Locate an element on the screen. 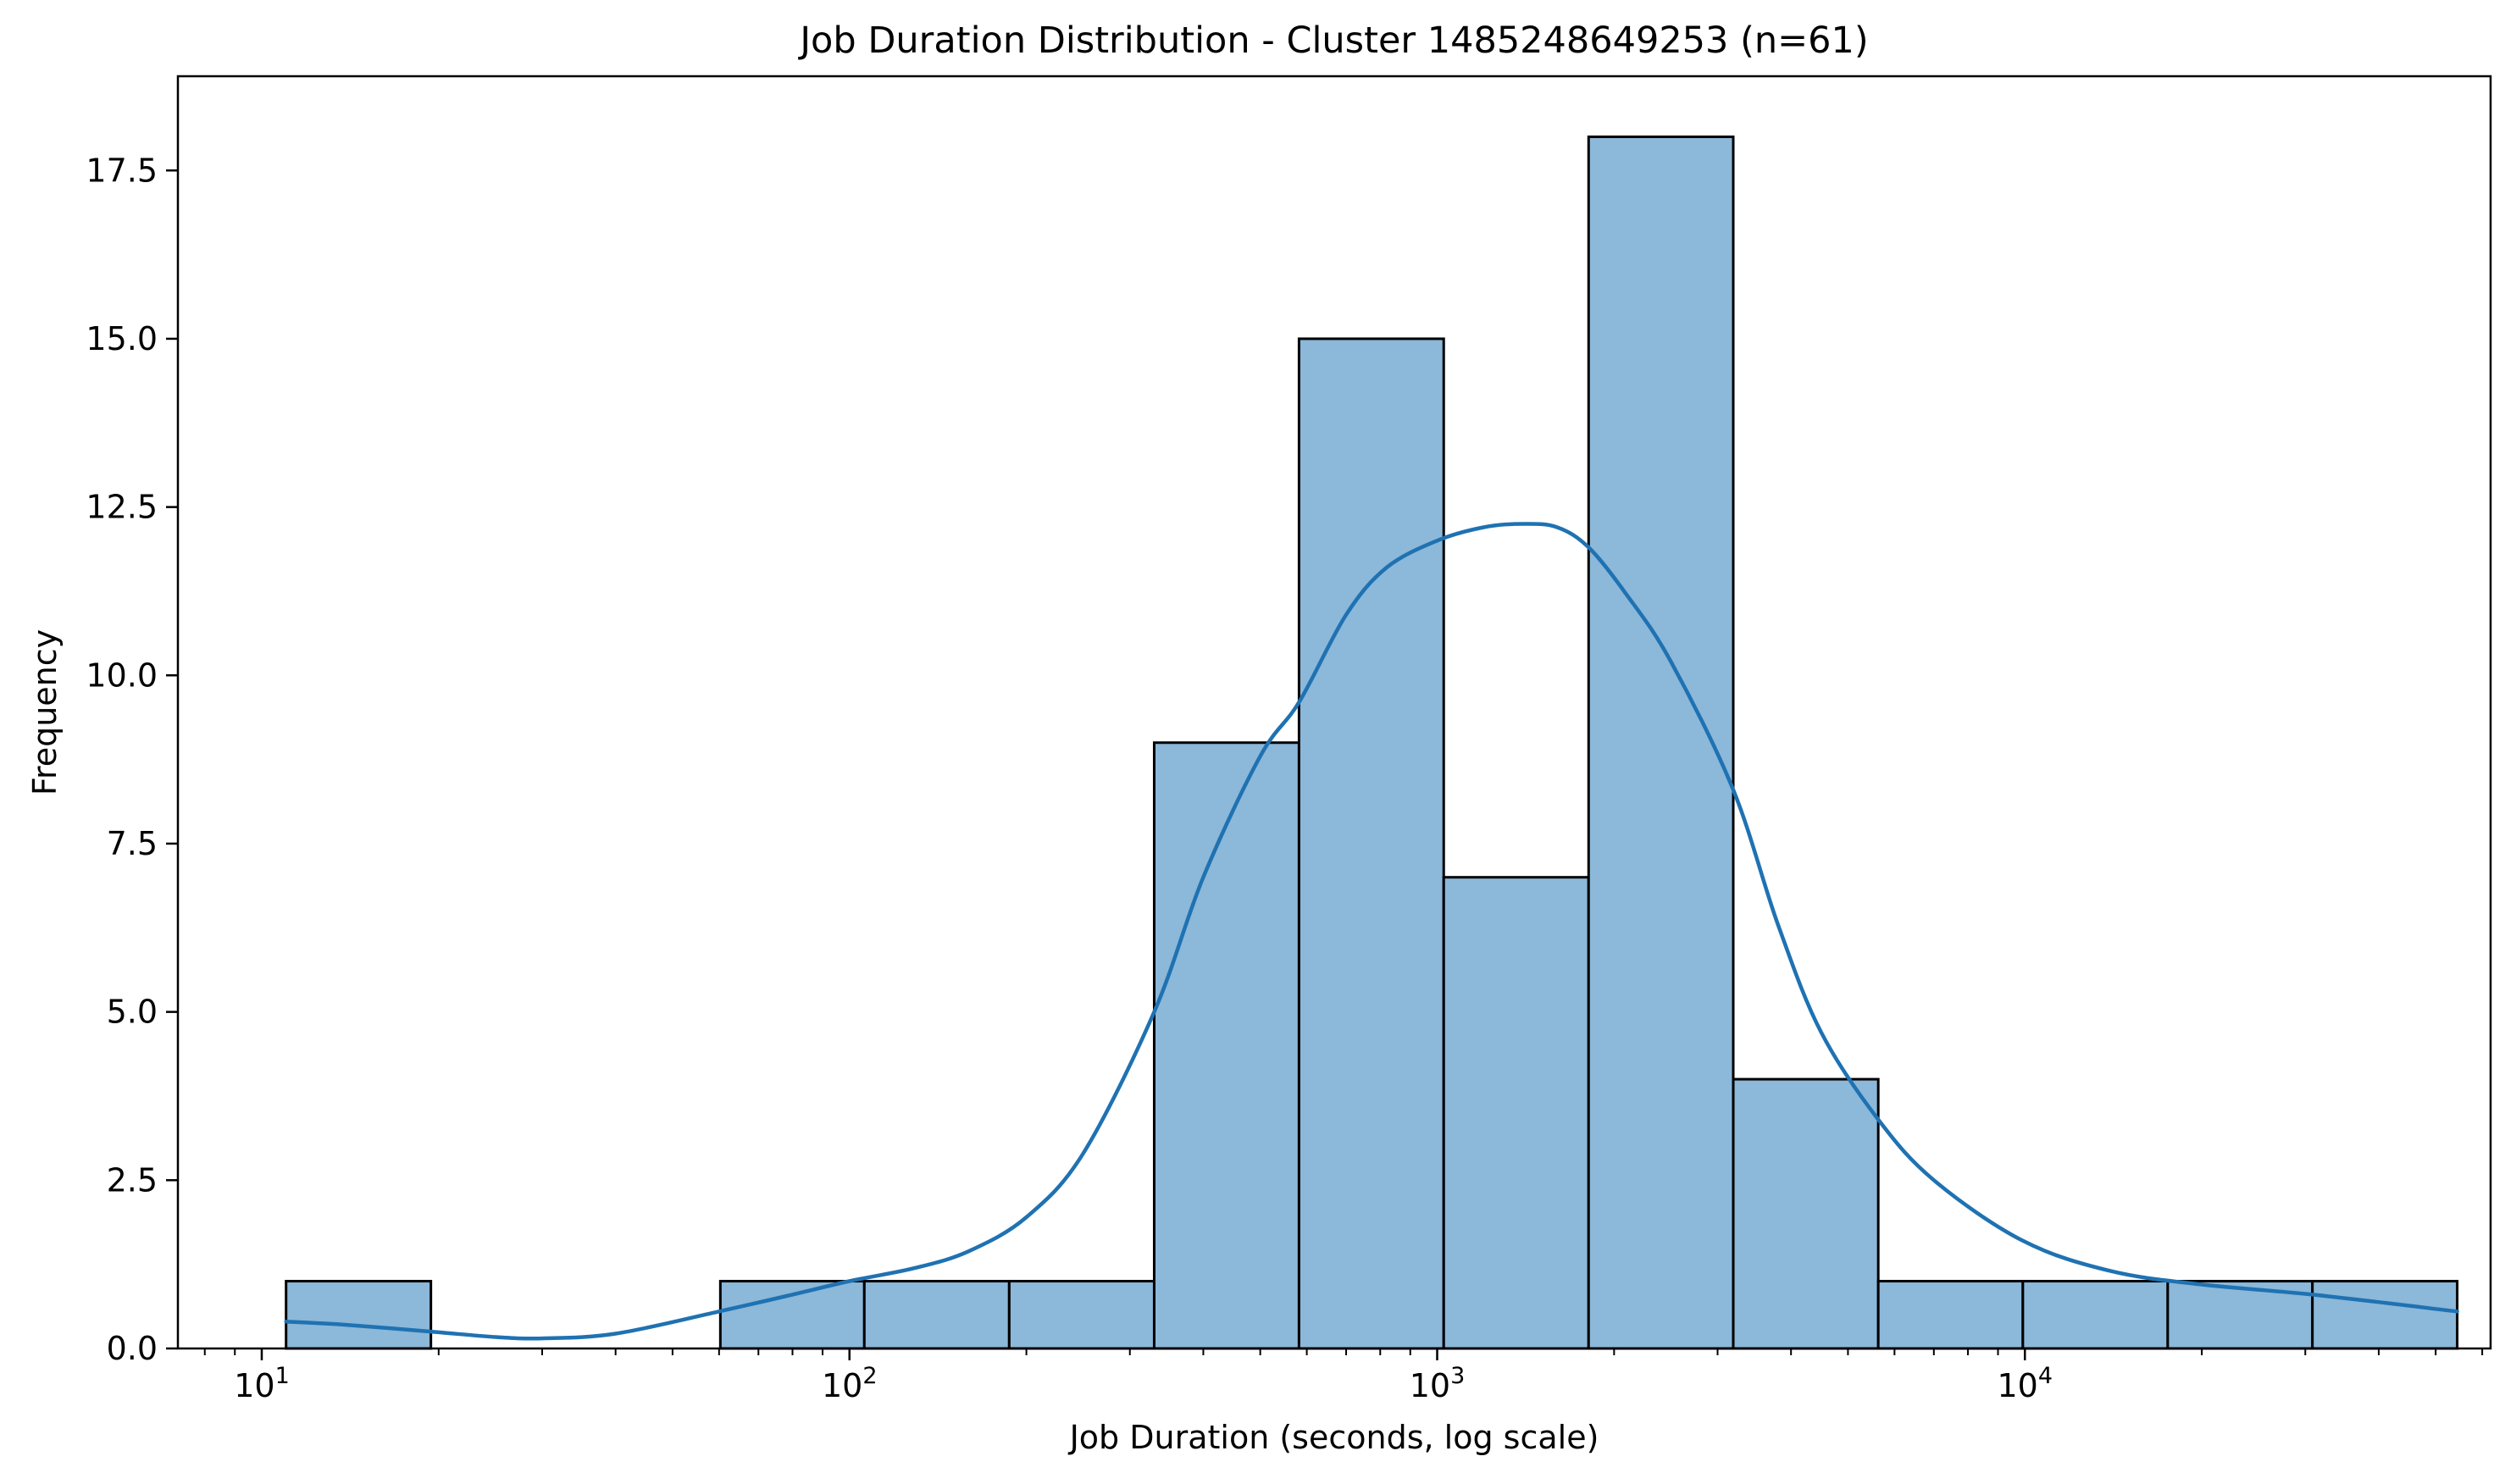 This screenshot has height=1484, width=2516. x-axis-ticks: 10¹ 10² 10³ 10⁴ is located at coordinates (1344, 1376).